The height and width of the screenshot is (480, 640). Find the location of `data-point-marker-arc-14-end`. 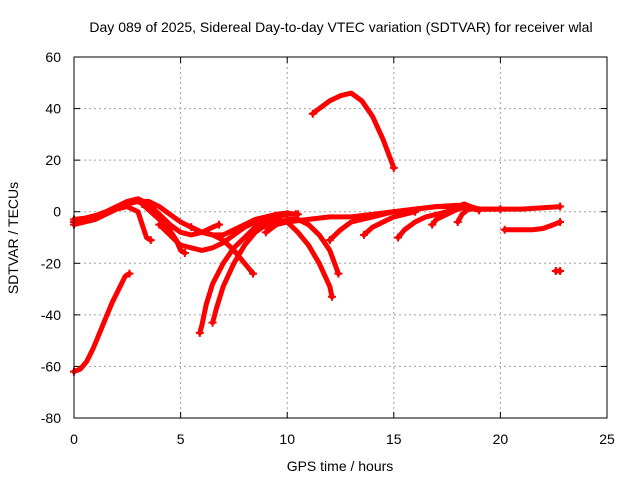

data-point-marker-arc-14-end is located at coordinates (415, 211).